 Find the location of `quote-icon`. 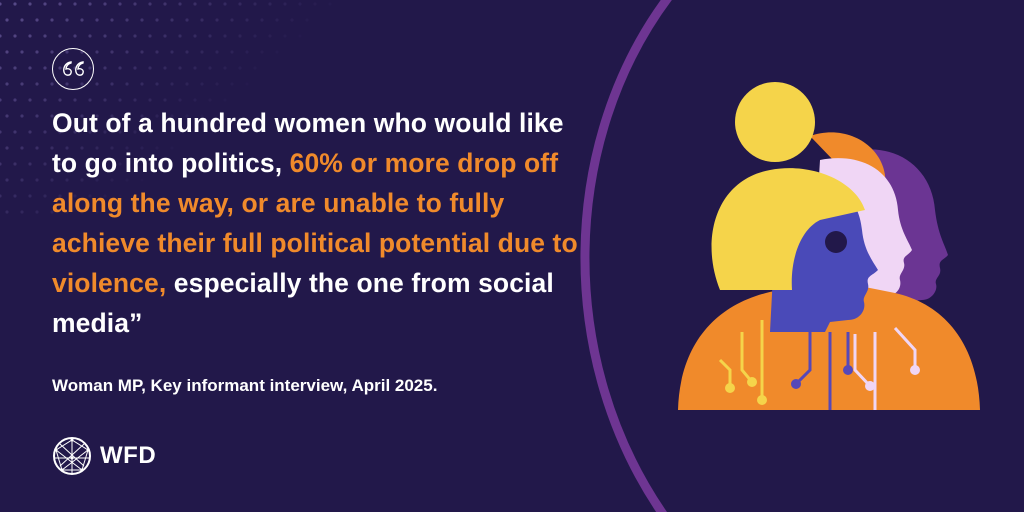

quote-icon is located at coordinates (73, 69).